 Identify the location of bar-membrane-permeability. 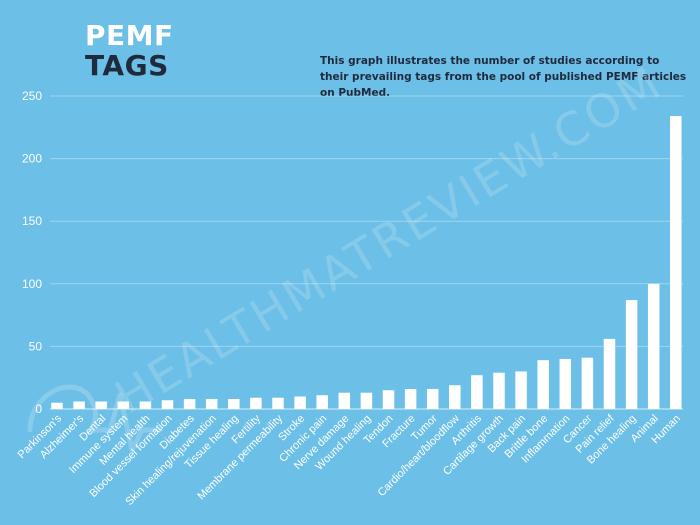
(278, 403).